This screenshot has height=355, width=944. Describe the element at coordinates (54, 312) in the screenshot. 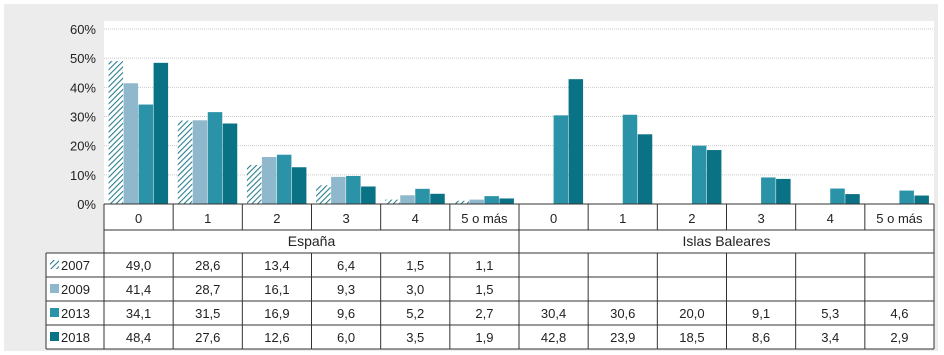

I see `legend-swatch-2013` at that location.